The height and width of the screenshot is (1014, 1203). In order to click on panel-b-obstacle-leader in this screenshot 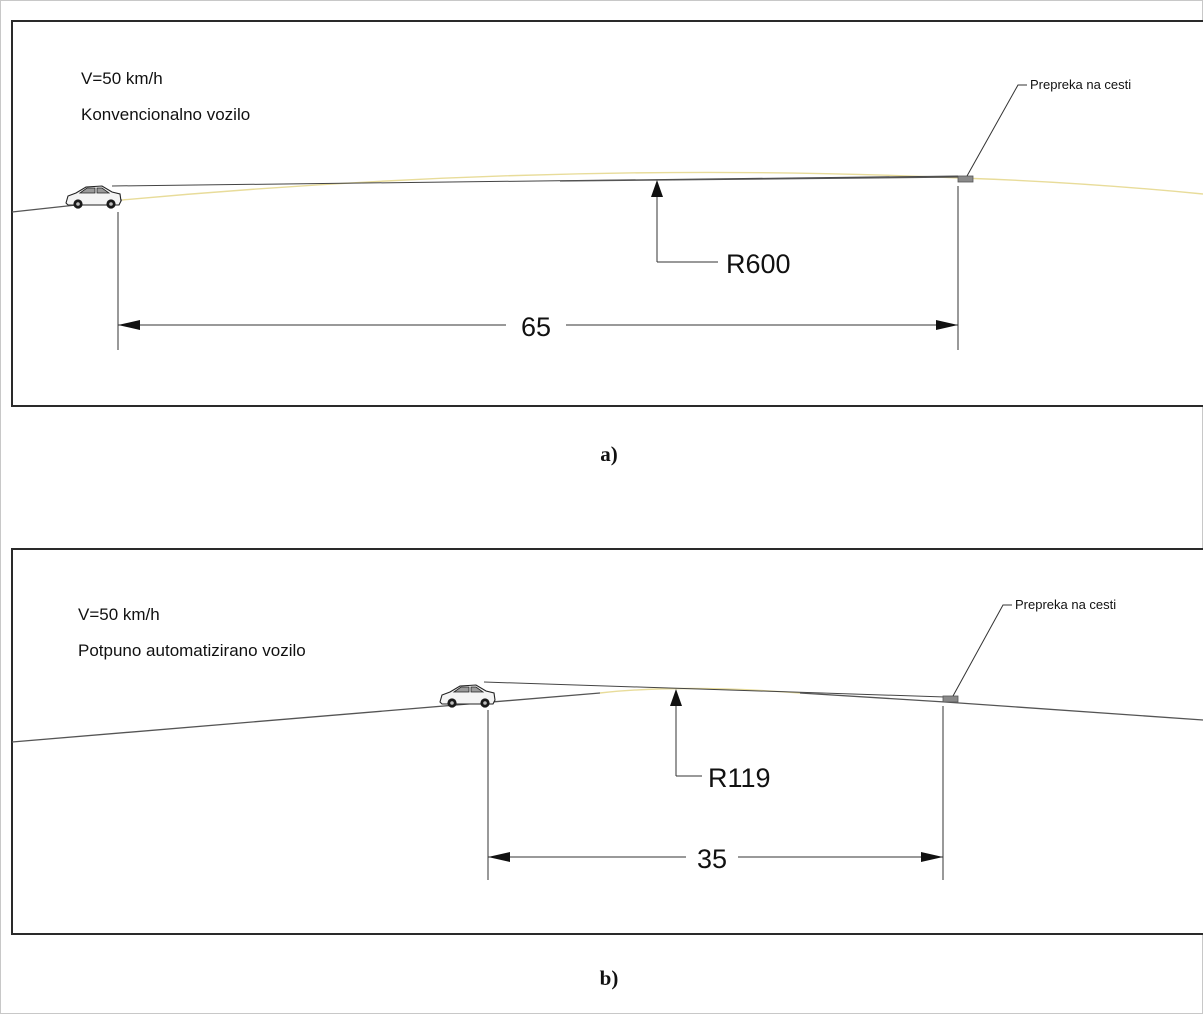, I will do `click(982, 650)`.